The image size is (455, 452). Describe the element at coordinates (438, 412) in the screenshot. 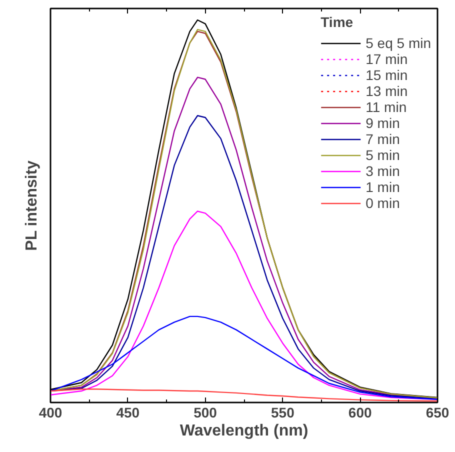

I see `x-tick-label: 650` at that location.